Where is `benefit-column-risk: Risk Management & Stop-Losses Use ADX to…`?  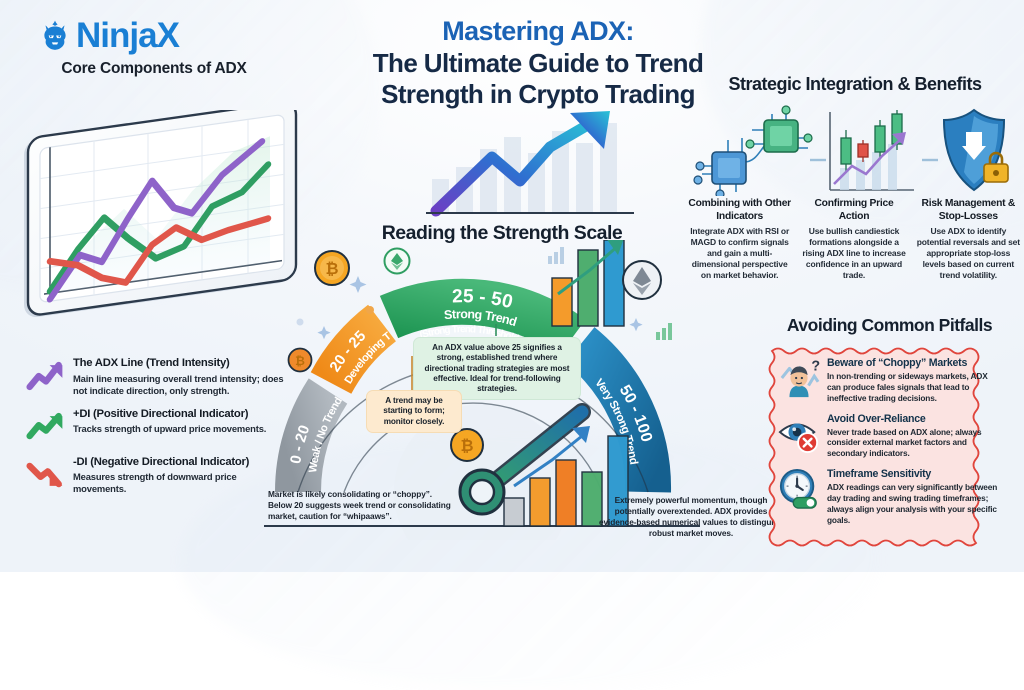
benefit-column-risk: Risk Management & Stop-Losses Use ADX to… is located at coordinates (968, 239).